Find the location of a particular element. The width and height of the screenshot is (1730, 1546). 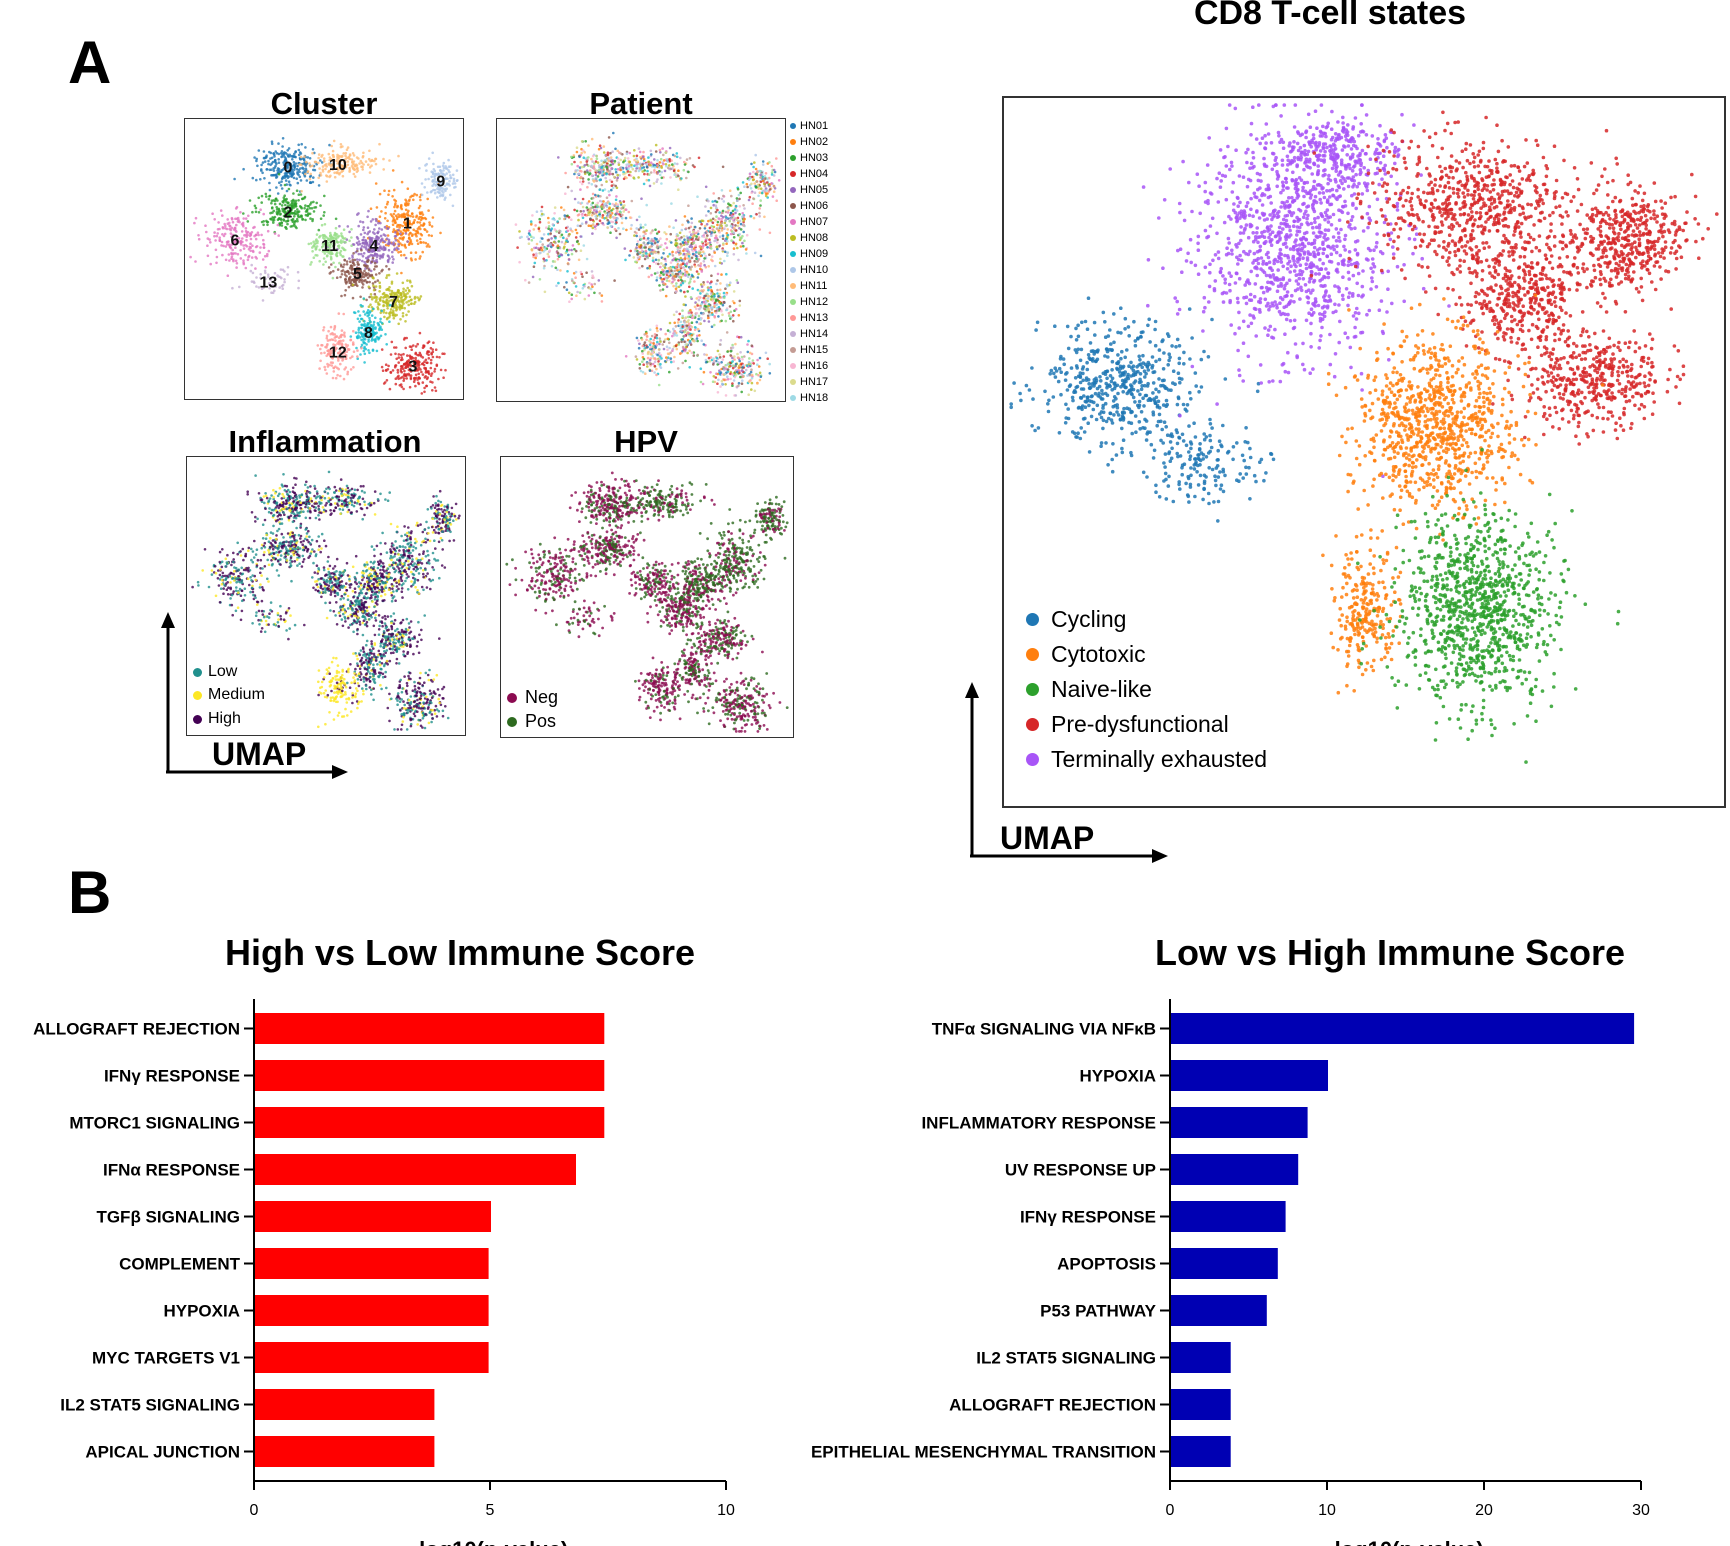

scatter-points is located at coordinates (324, 266).